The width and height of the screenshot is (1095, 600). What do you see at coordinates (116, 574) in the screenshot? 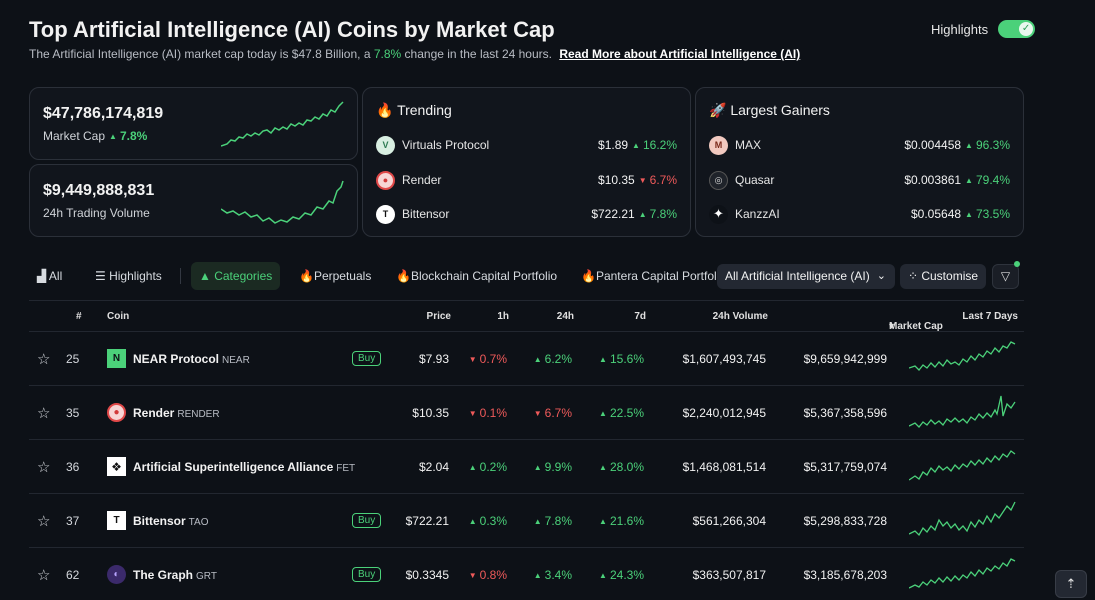
I see `the-graph-icon: ◐` at bounding box center [116, 574].